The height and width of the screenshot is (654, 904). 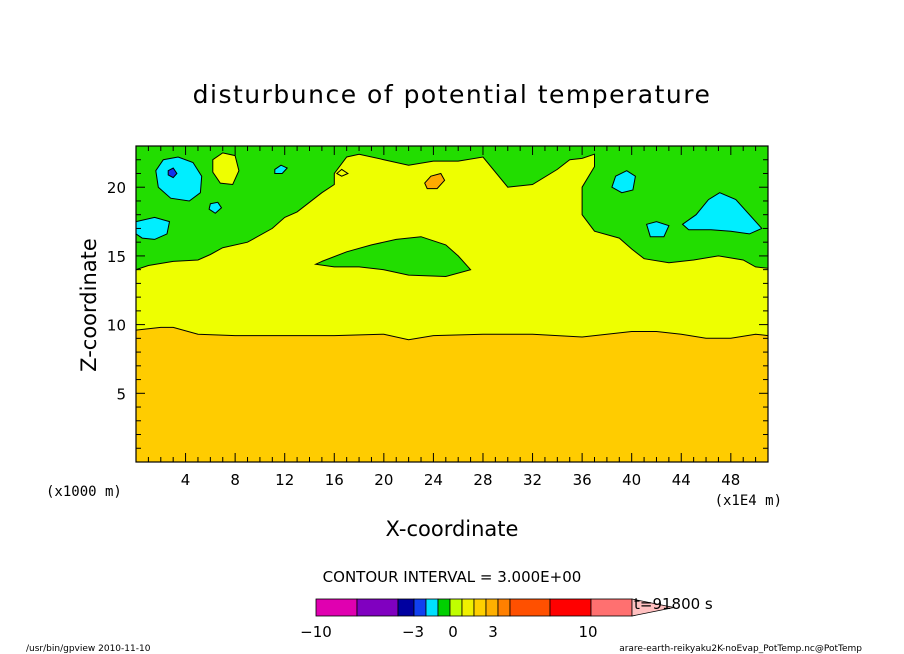 I want to click on x-scale-note: (x1E4 m), so click(x=748, y=501).